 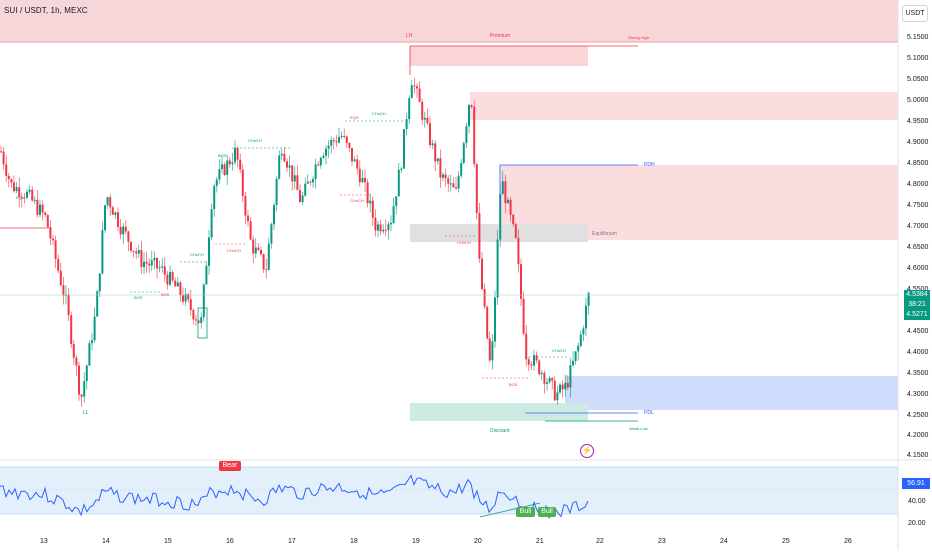 I want to click on price-tick: 5.0000, so click(x=918, y=100).